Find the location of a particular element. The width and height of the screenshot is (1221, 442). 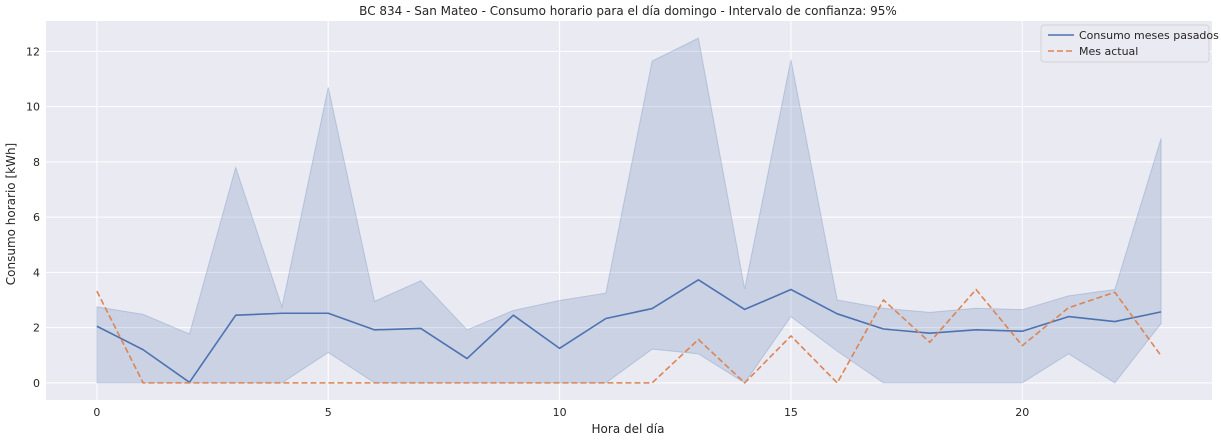

y-tick-label: 4 is located at coordinates (36, 272).